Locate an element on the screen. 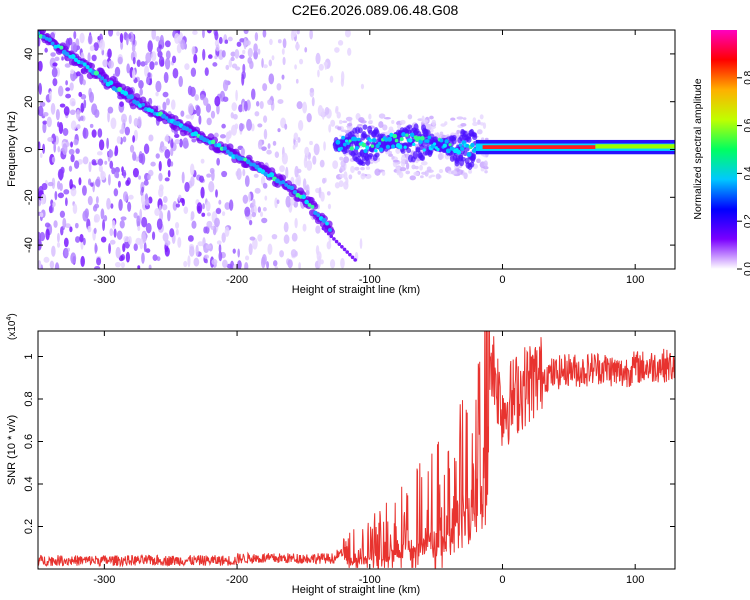 The width and height of the screenshot is (750, 600). snr-scale-label: (x104) is located at coordinates (12, 326).